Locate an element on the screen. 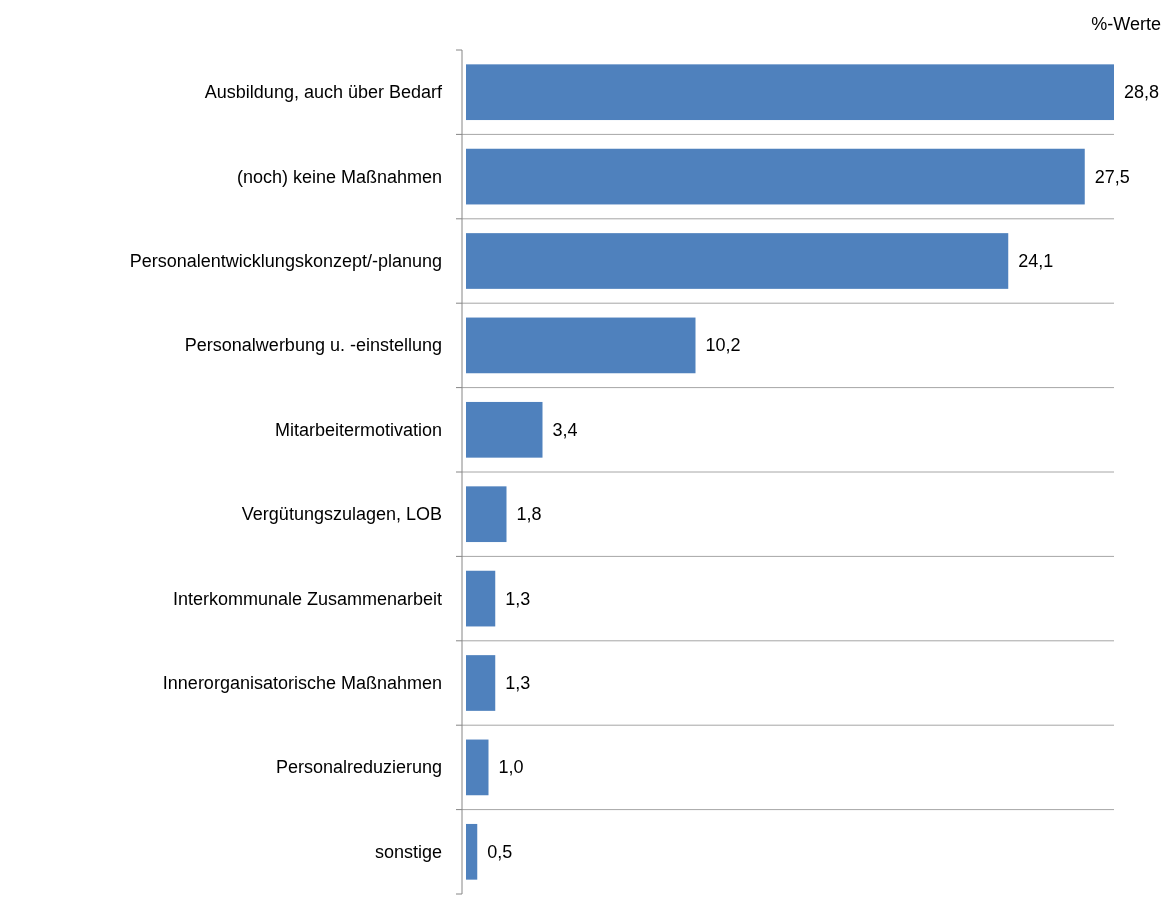 This screenshot has width=1171, height=898. y-tick-label: Personalentwicklungskonzept/-planung is located at coordinates (285, 261).